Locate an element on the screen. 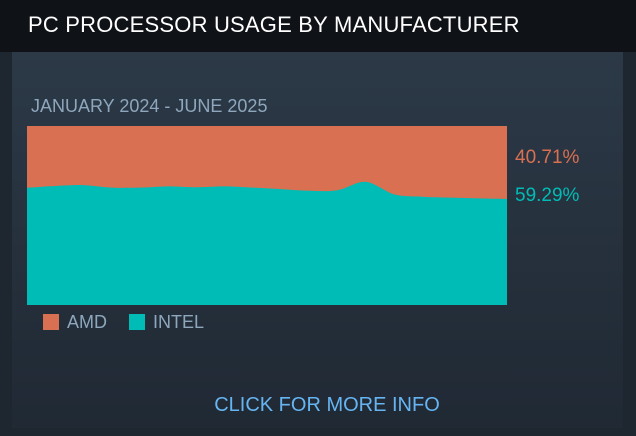  page-title: PC PROCESSOR USAGE BY MANUFACTURER is located at coordinates (274, 24).